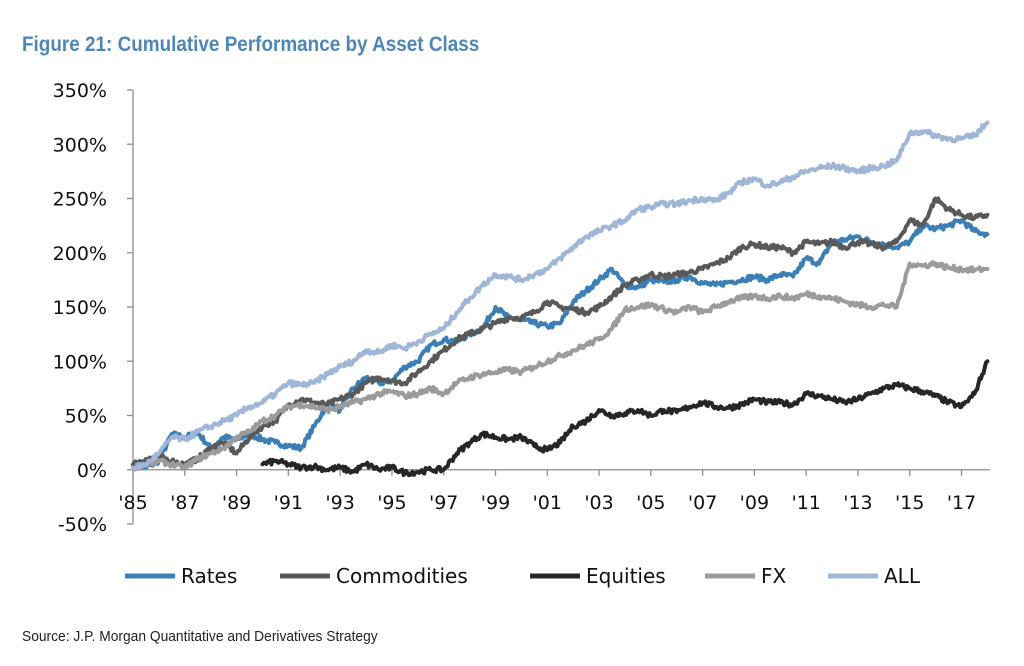 This screenshot has width=1024, height=666. Describe the element at coordinates (857, 503) in the screenshot. I see `x-tick-label: '13` at that location.